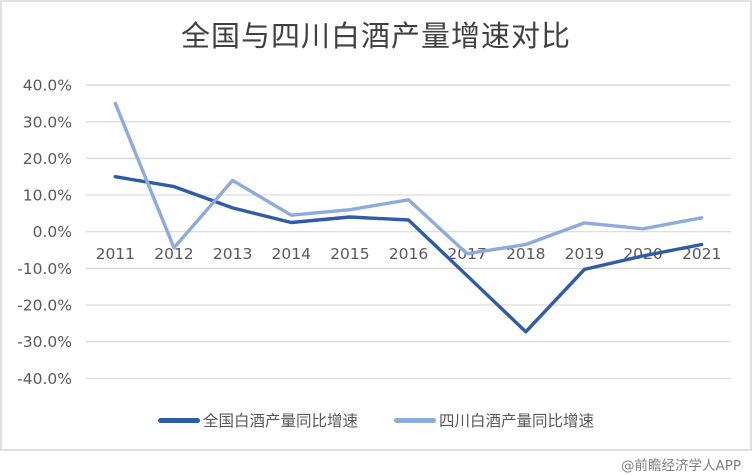 The height and width of the screenshot is (475, 752). I want to click on x-axis-tick-label: 2019, so click(584, 254).